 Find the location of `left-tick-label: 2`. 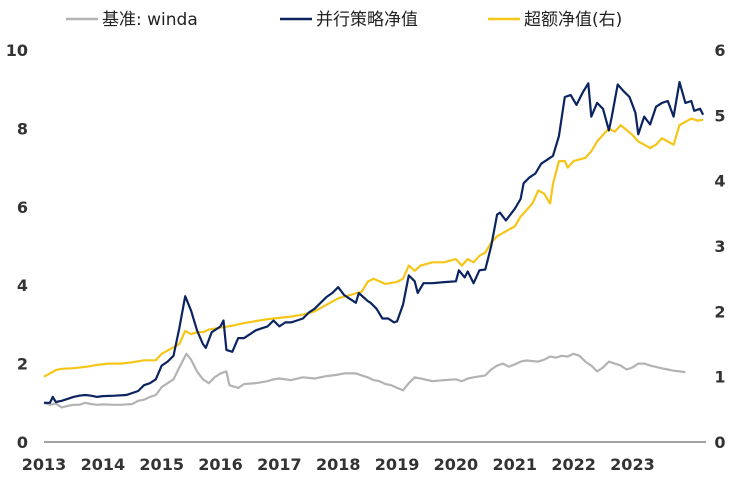

left-tick-label: 2 is located at coordinates (22, 364).